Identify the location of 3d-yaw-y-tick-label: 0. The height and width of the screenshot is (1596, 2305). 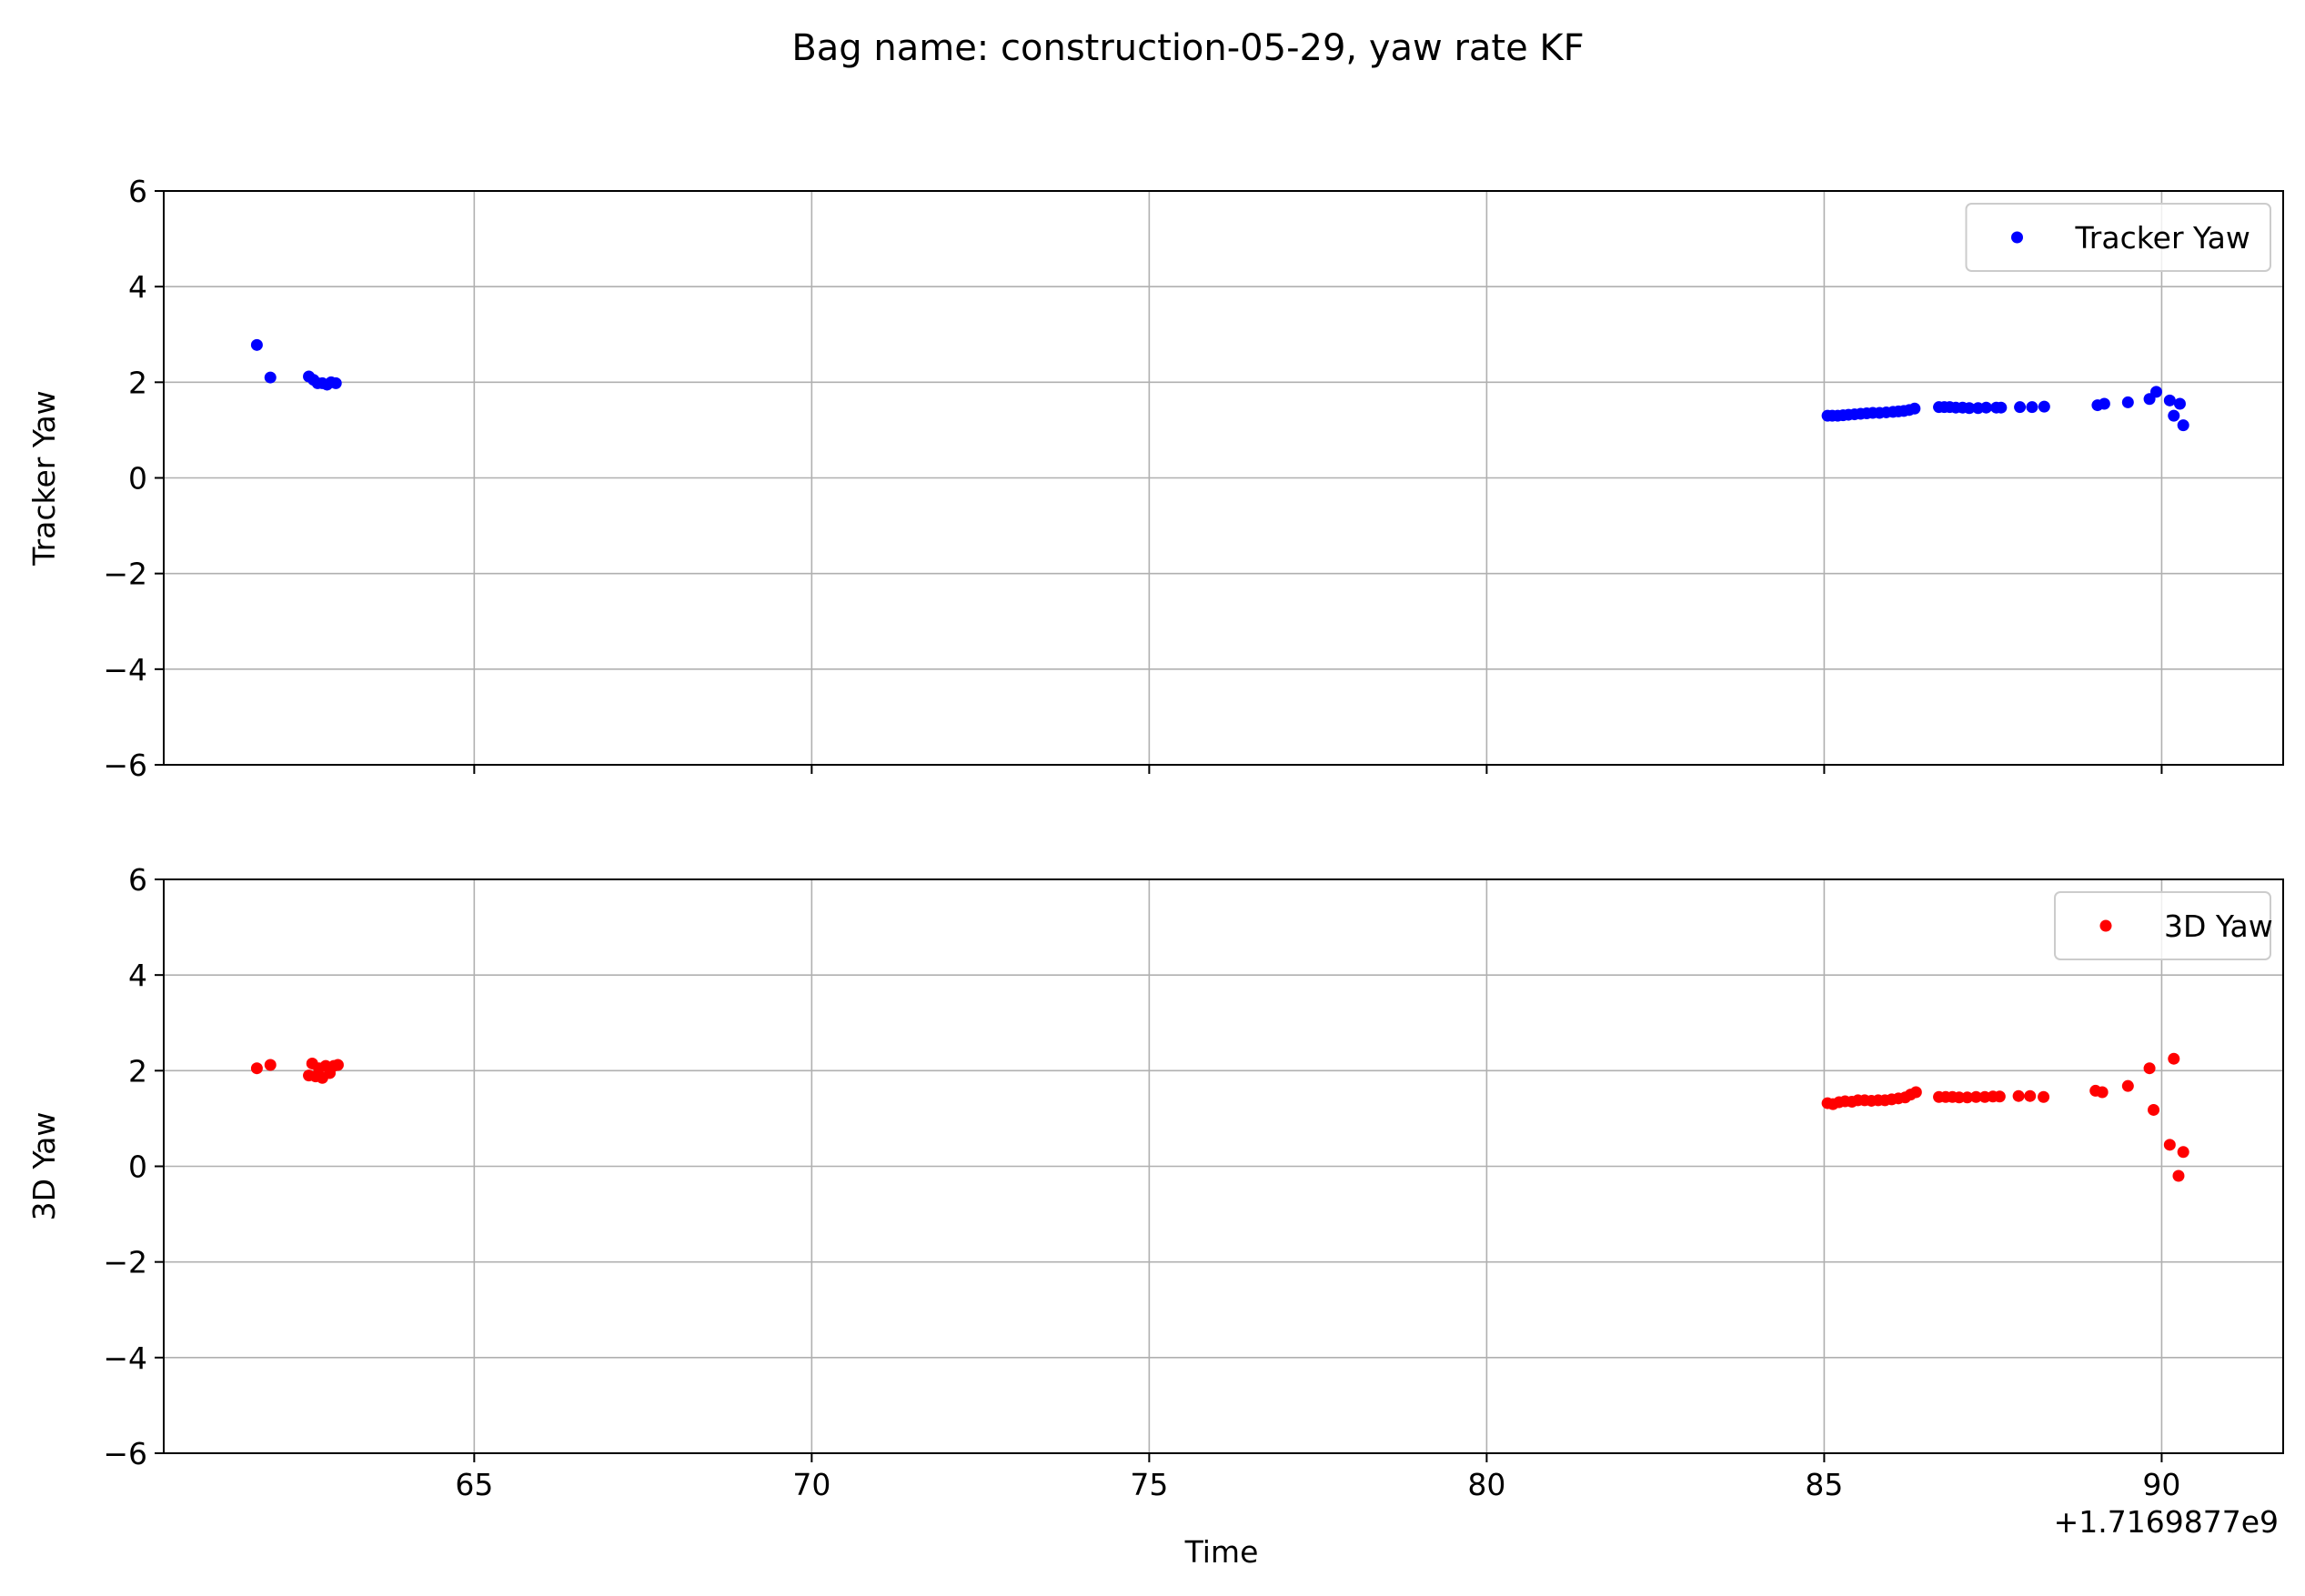
(137, 1167).